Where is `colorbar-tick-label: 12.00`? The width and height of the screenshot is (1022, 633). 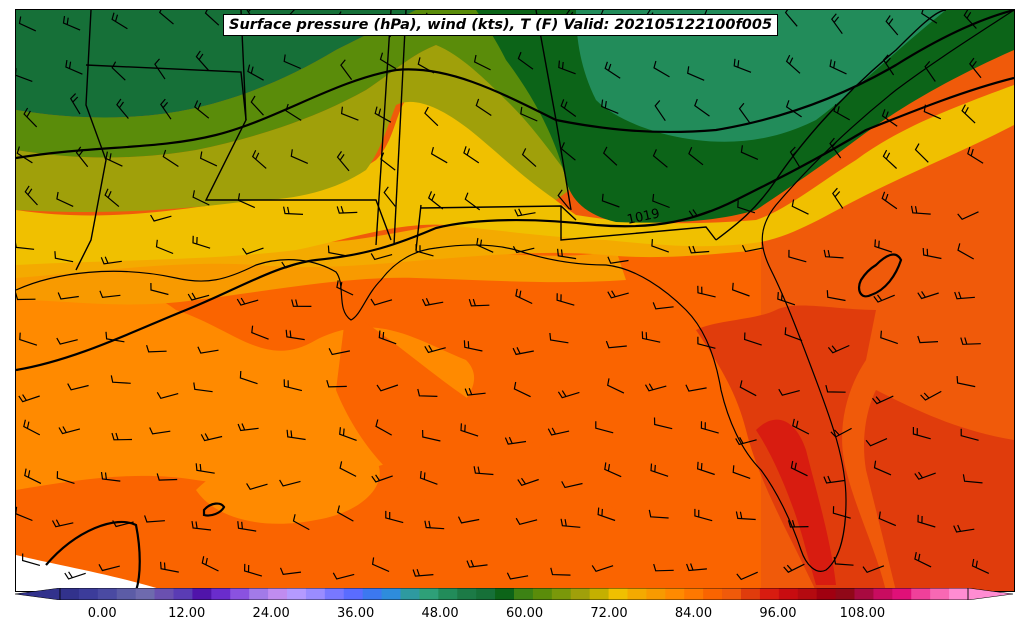 colorbar-tick-label: 12.00 is located at coordinates (187, 613).